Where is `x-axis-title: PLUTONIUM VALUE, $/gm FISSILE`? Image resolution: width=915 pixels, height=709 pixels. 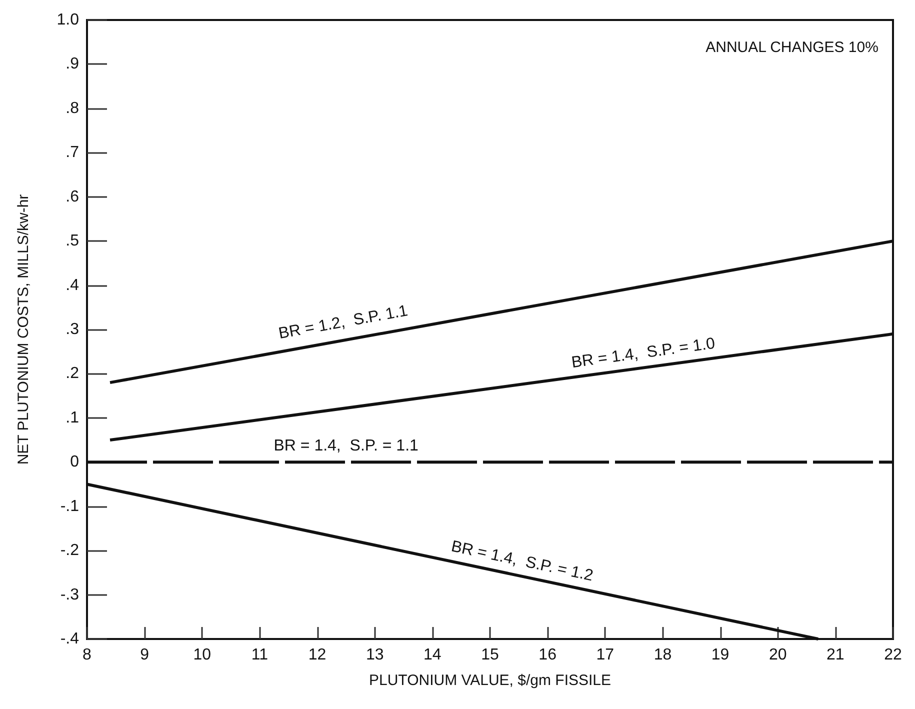
x-axis-title: PLUTONIUM VALUE, $/gm FISSILE is located at coordinates (490, 680).